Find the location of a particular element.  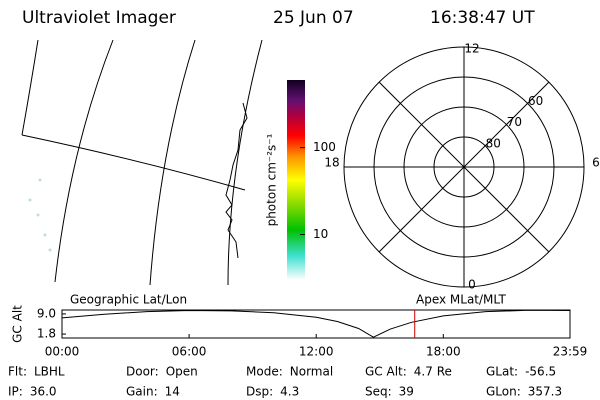

strip-y-tick-label: 9.0 is located at coordinates (46, 313).